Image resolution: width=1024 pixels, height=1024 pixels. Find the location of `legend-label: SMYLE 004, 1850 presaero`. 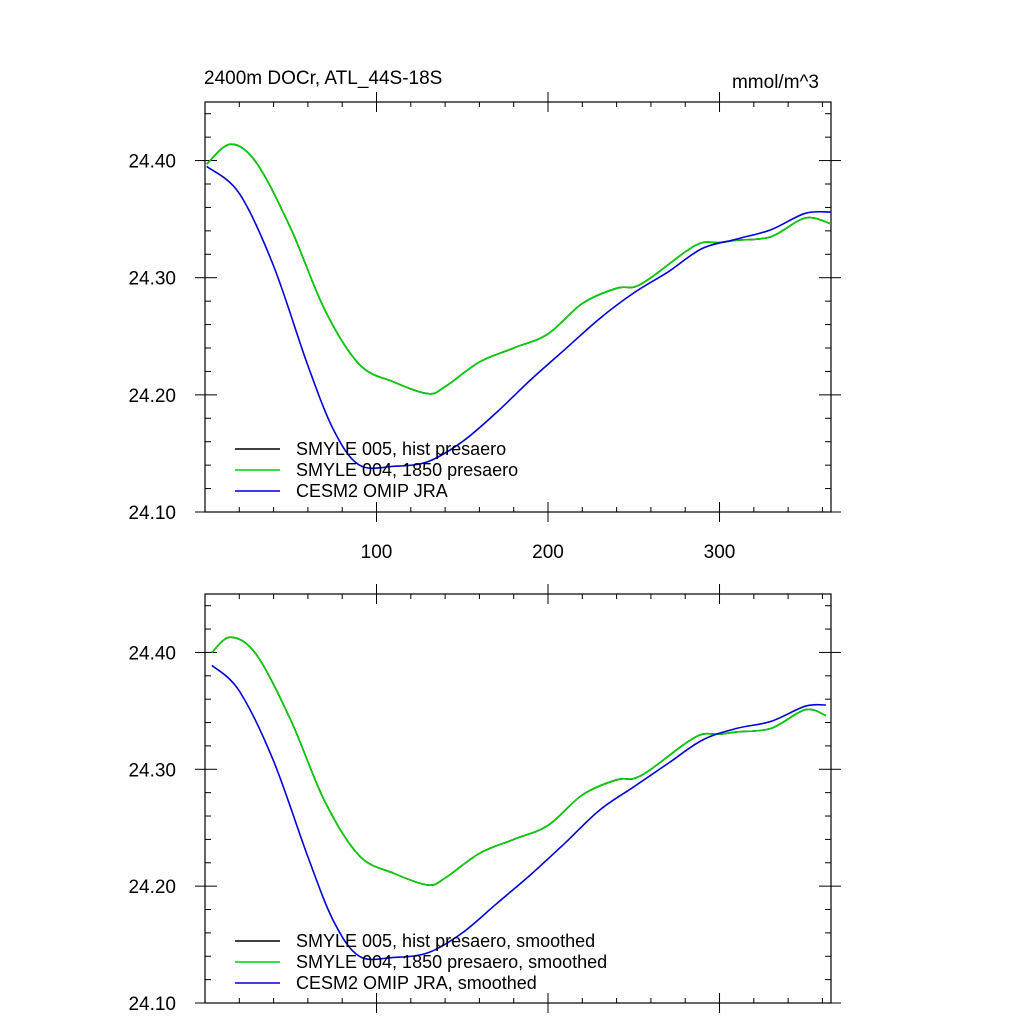

legend-label: SMYLE 004, 1850 presaero is located at coordinates (407, 470).